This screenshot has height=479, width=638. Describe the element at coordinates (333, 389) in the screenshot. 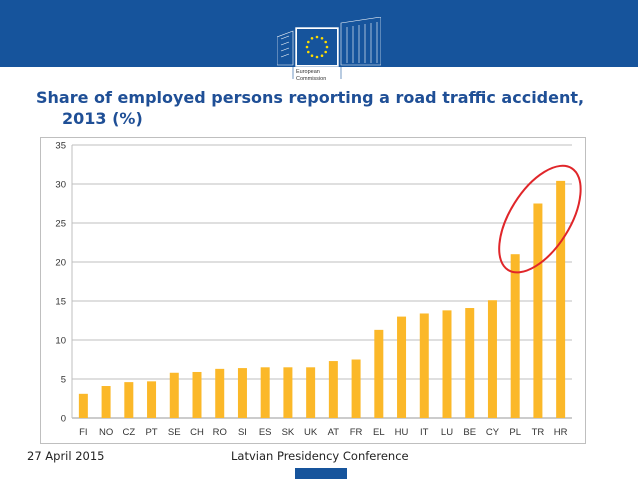

I see `bar-at` at that location.